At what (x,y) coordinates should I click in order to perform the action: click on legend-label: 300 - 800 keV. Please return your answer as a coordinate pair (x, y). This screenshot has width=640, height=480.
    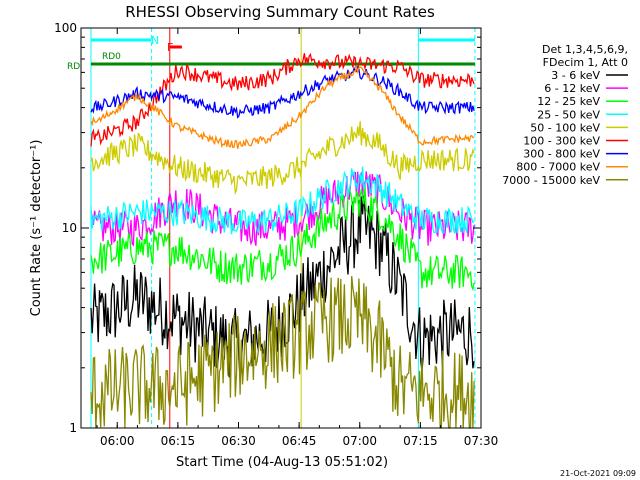
    Looking at the image, I should click on (561, 154).